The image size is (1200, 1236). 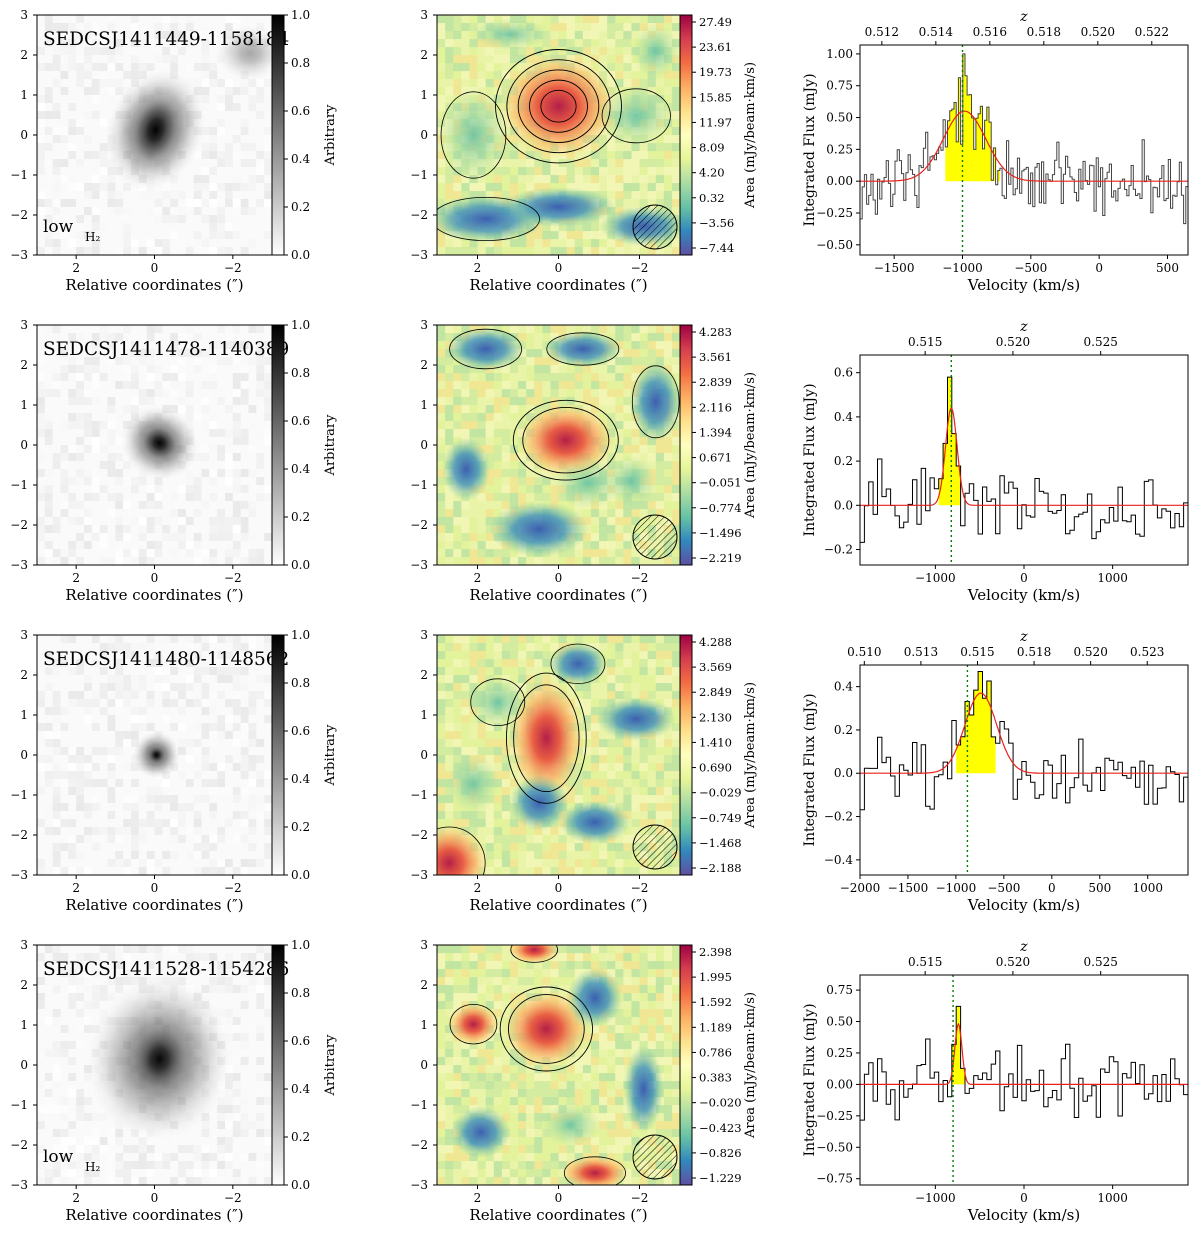 I want to click on x-tick-label: −500, so click(x=1003, y=888).